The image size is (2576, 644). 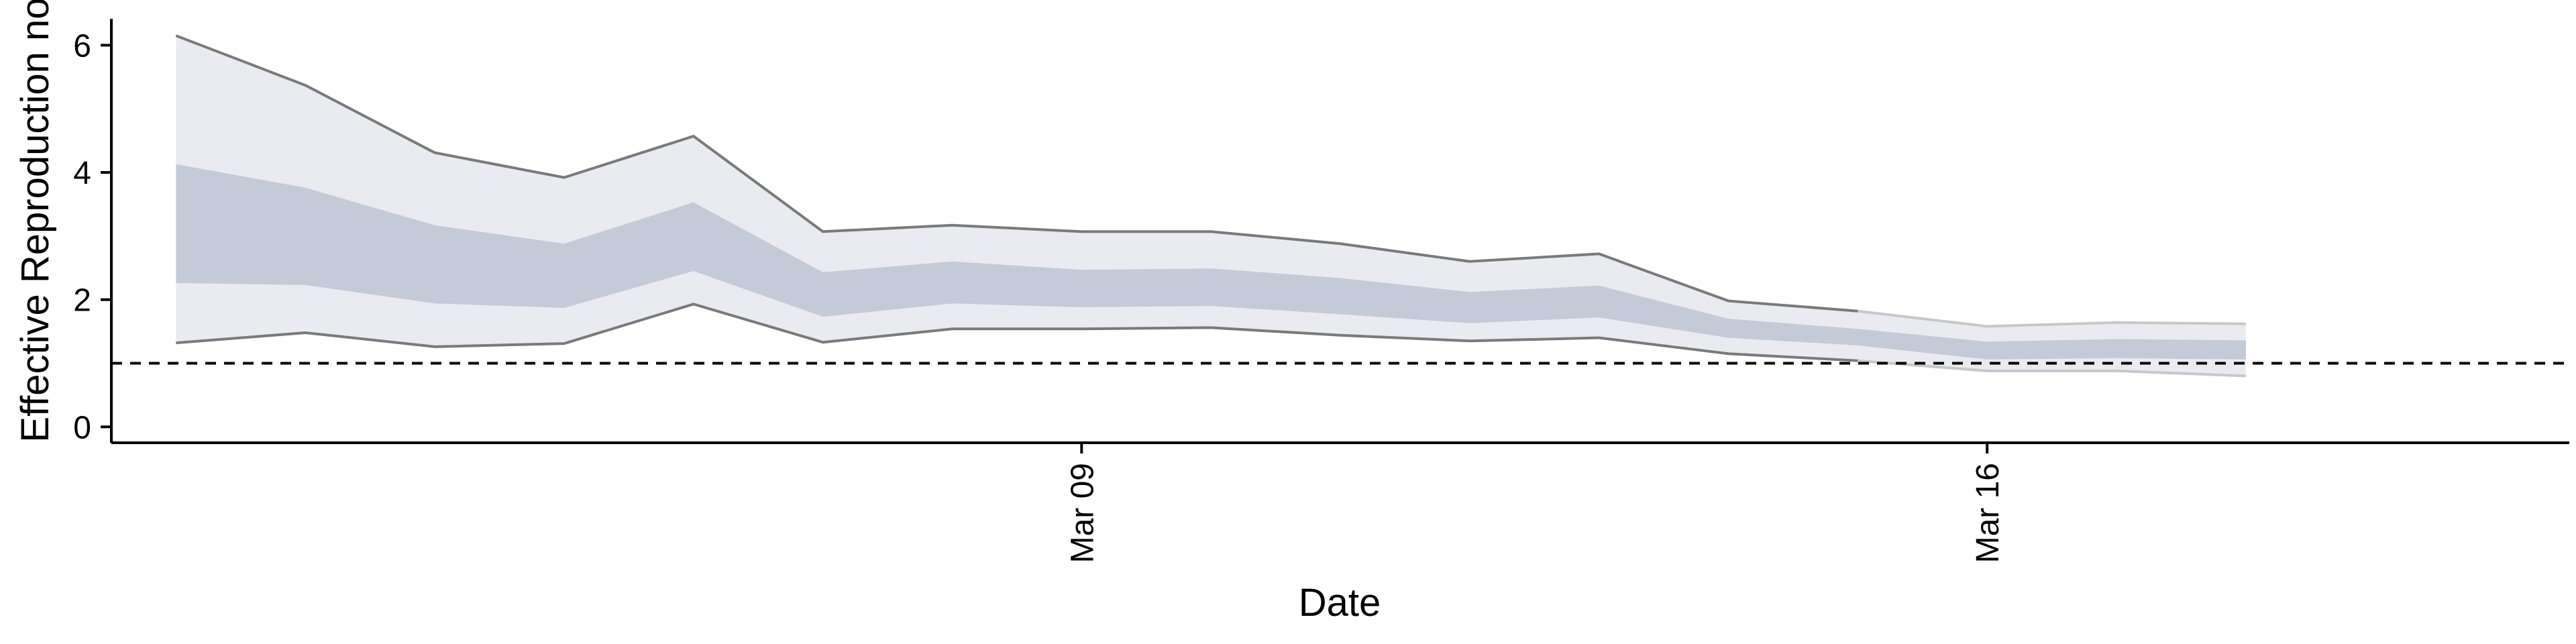 I want to click on outer-band-lower-line-recent, so click(x=2052, y=368).